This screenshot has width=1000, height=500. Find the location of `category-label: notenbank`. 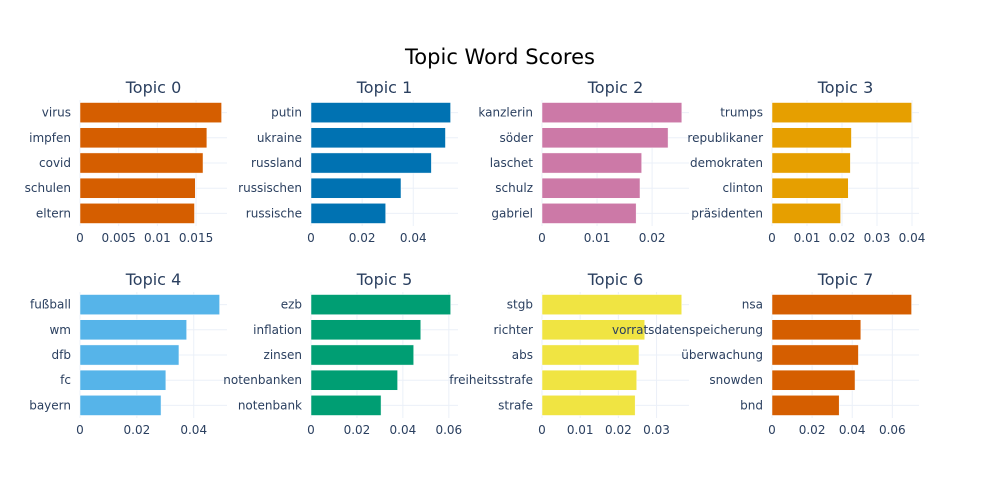

category-label: notenbank is located at coordinates (270, 405).